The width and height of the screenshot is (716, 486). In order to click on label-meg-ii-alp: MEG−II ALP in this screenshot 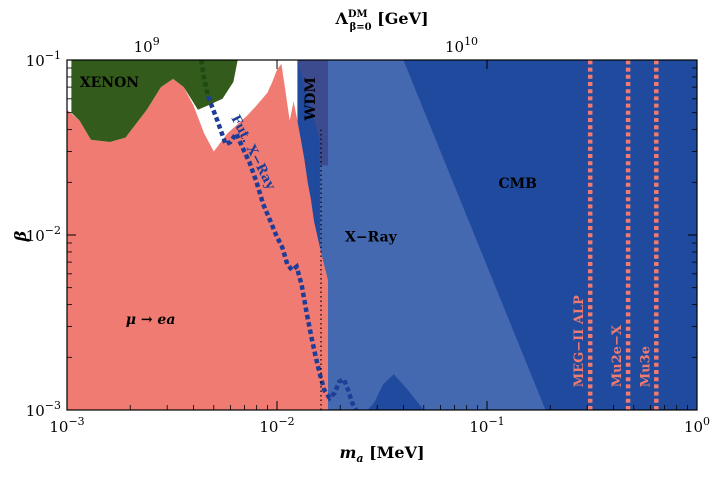, I will do `click(579, 341)`.